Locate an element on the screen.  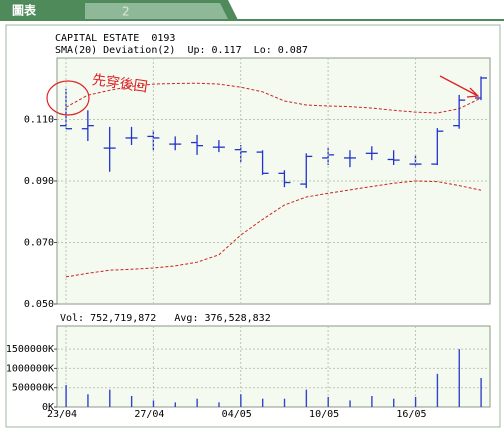
volume-title: Vol: 752,719,872 Avg: 376,528,832 is located at coordinates (165, 318).